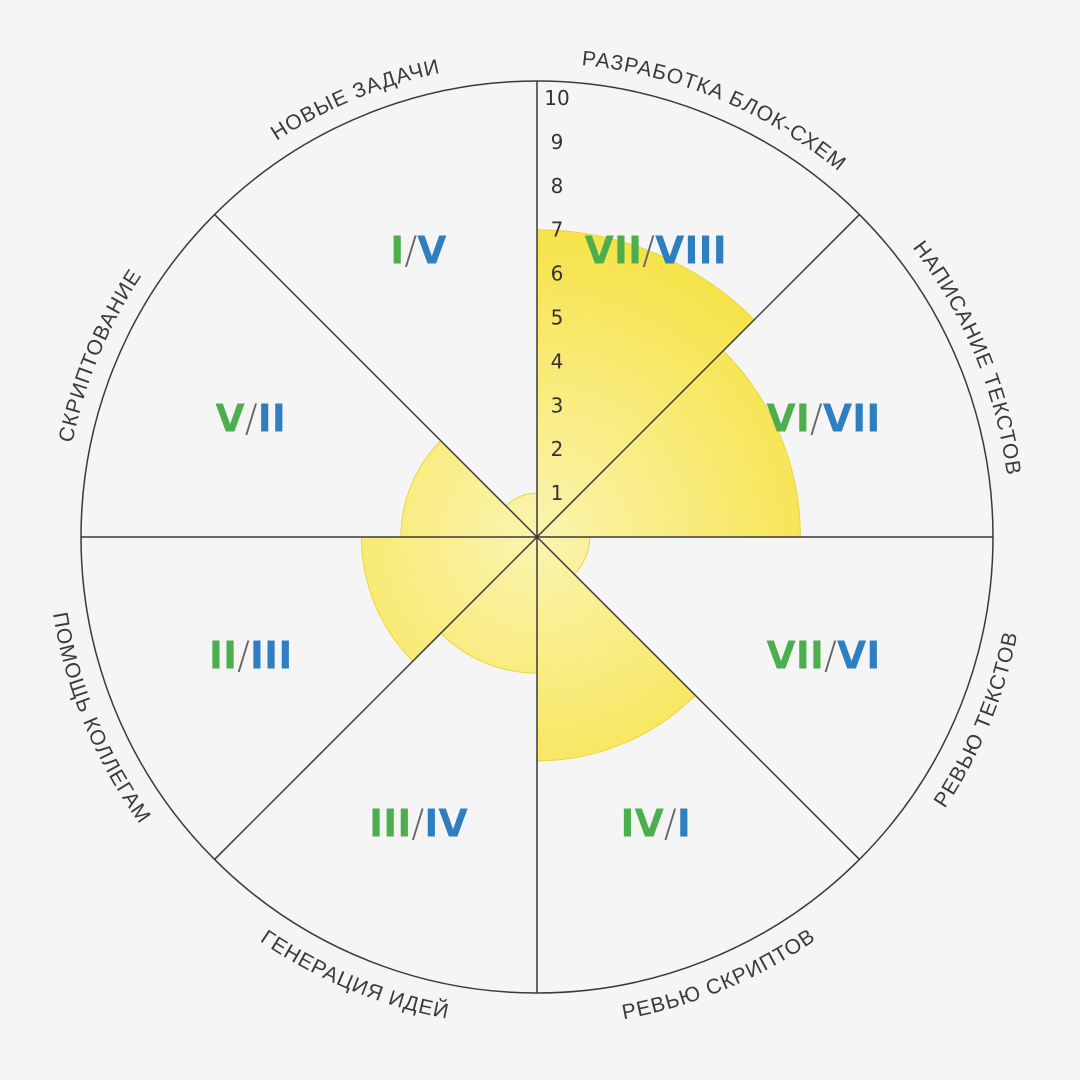 The image size is (1080, 1080). Describe the element at coordinates (557, 186) in the screenshot. I see `tick-label: 8` at that location.